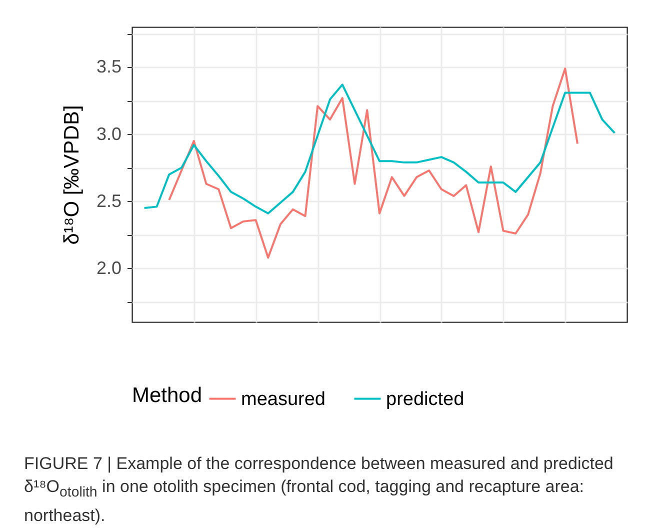 This screenshot has height=529, width=657. What do you see at coordinates (167, 395) in the screenshot?
I see `legend-title: Method` at bounding box center [167, 395].